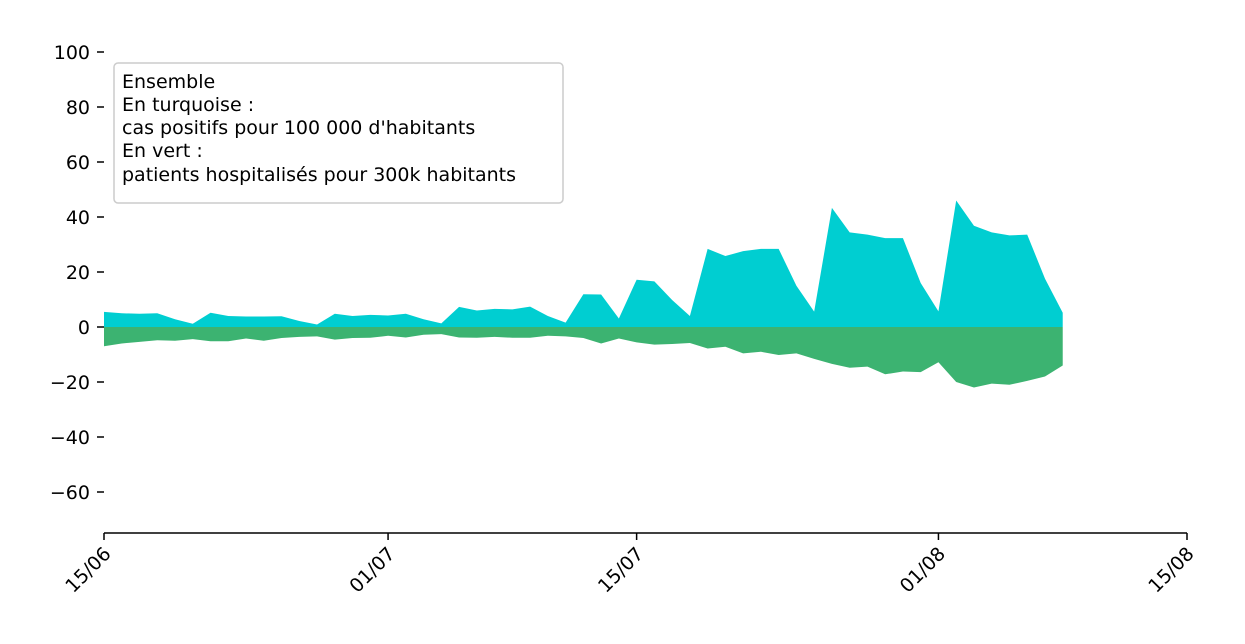 The width and height of the screenshot is (1245, 644). What do you see at coordinates (621, 570) in the screenshot?
I see `x-tick-label: 15/07` at bounding box center [621, 570].